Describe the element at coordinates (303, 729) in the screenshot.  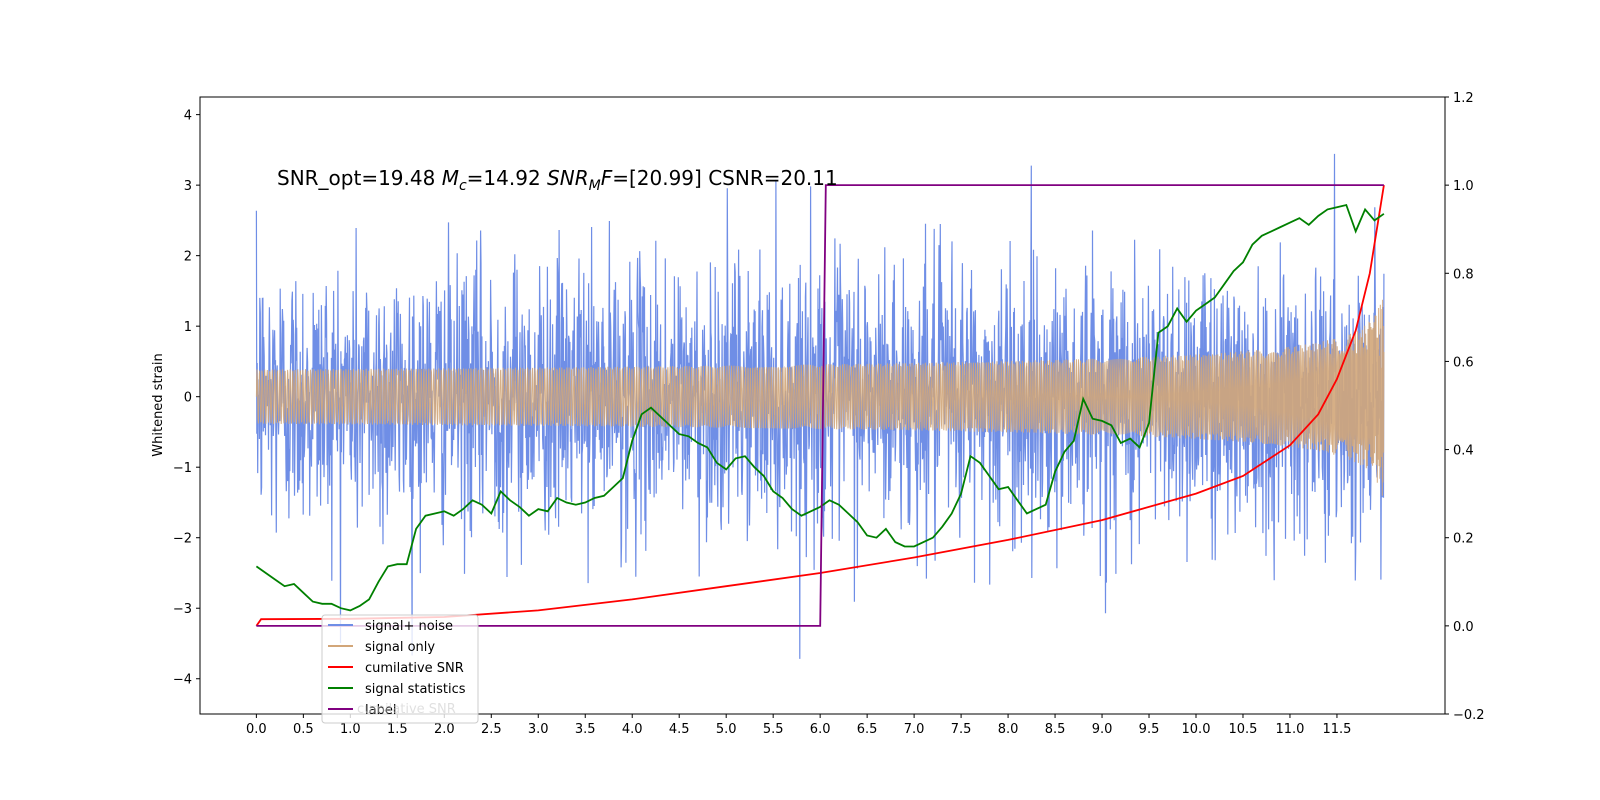
I see `x-tick-label: 0.5` at that location.